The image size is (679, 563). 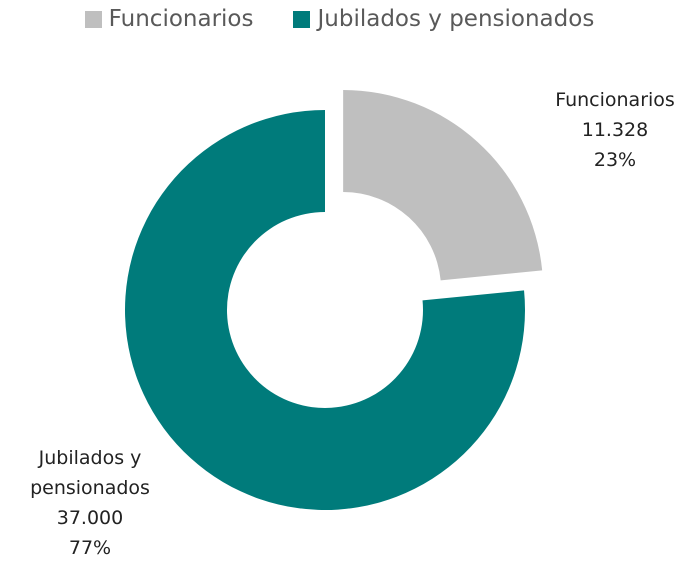 I want to click on data-label: Jubilados y pensionados 37.000 77%, so click(x=90, y=503).